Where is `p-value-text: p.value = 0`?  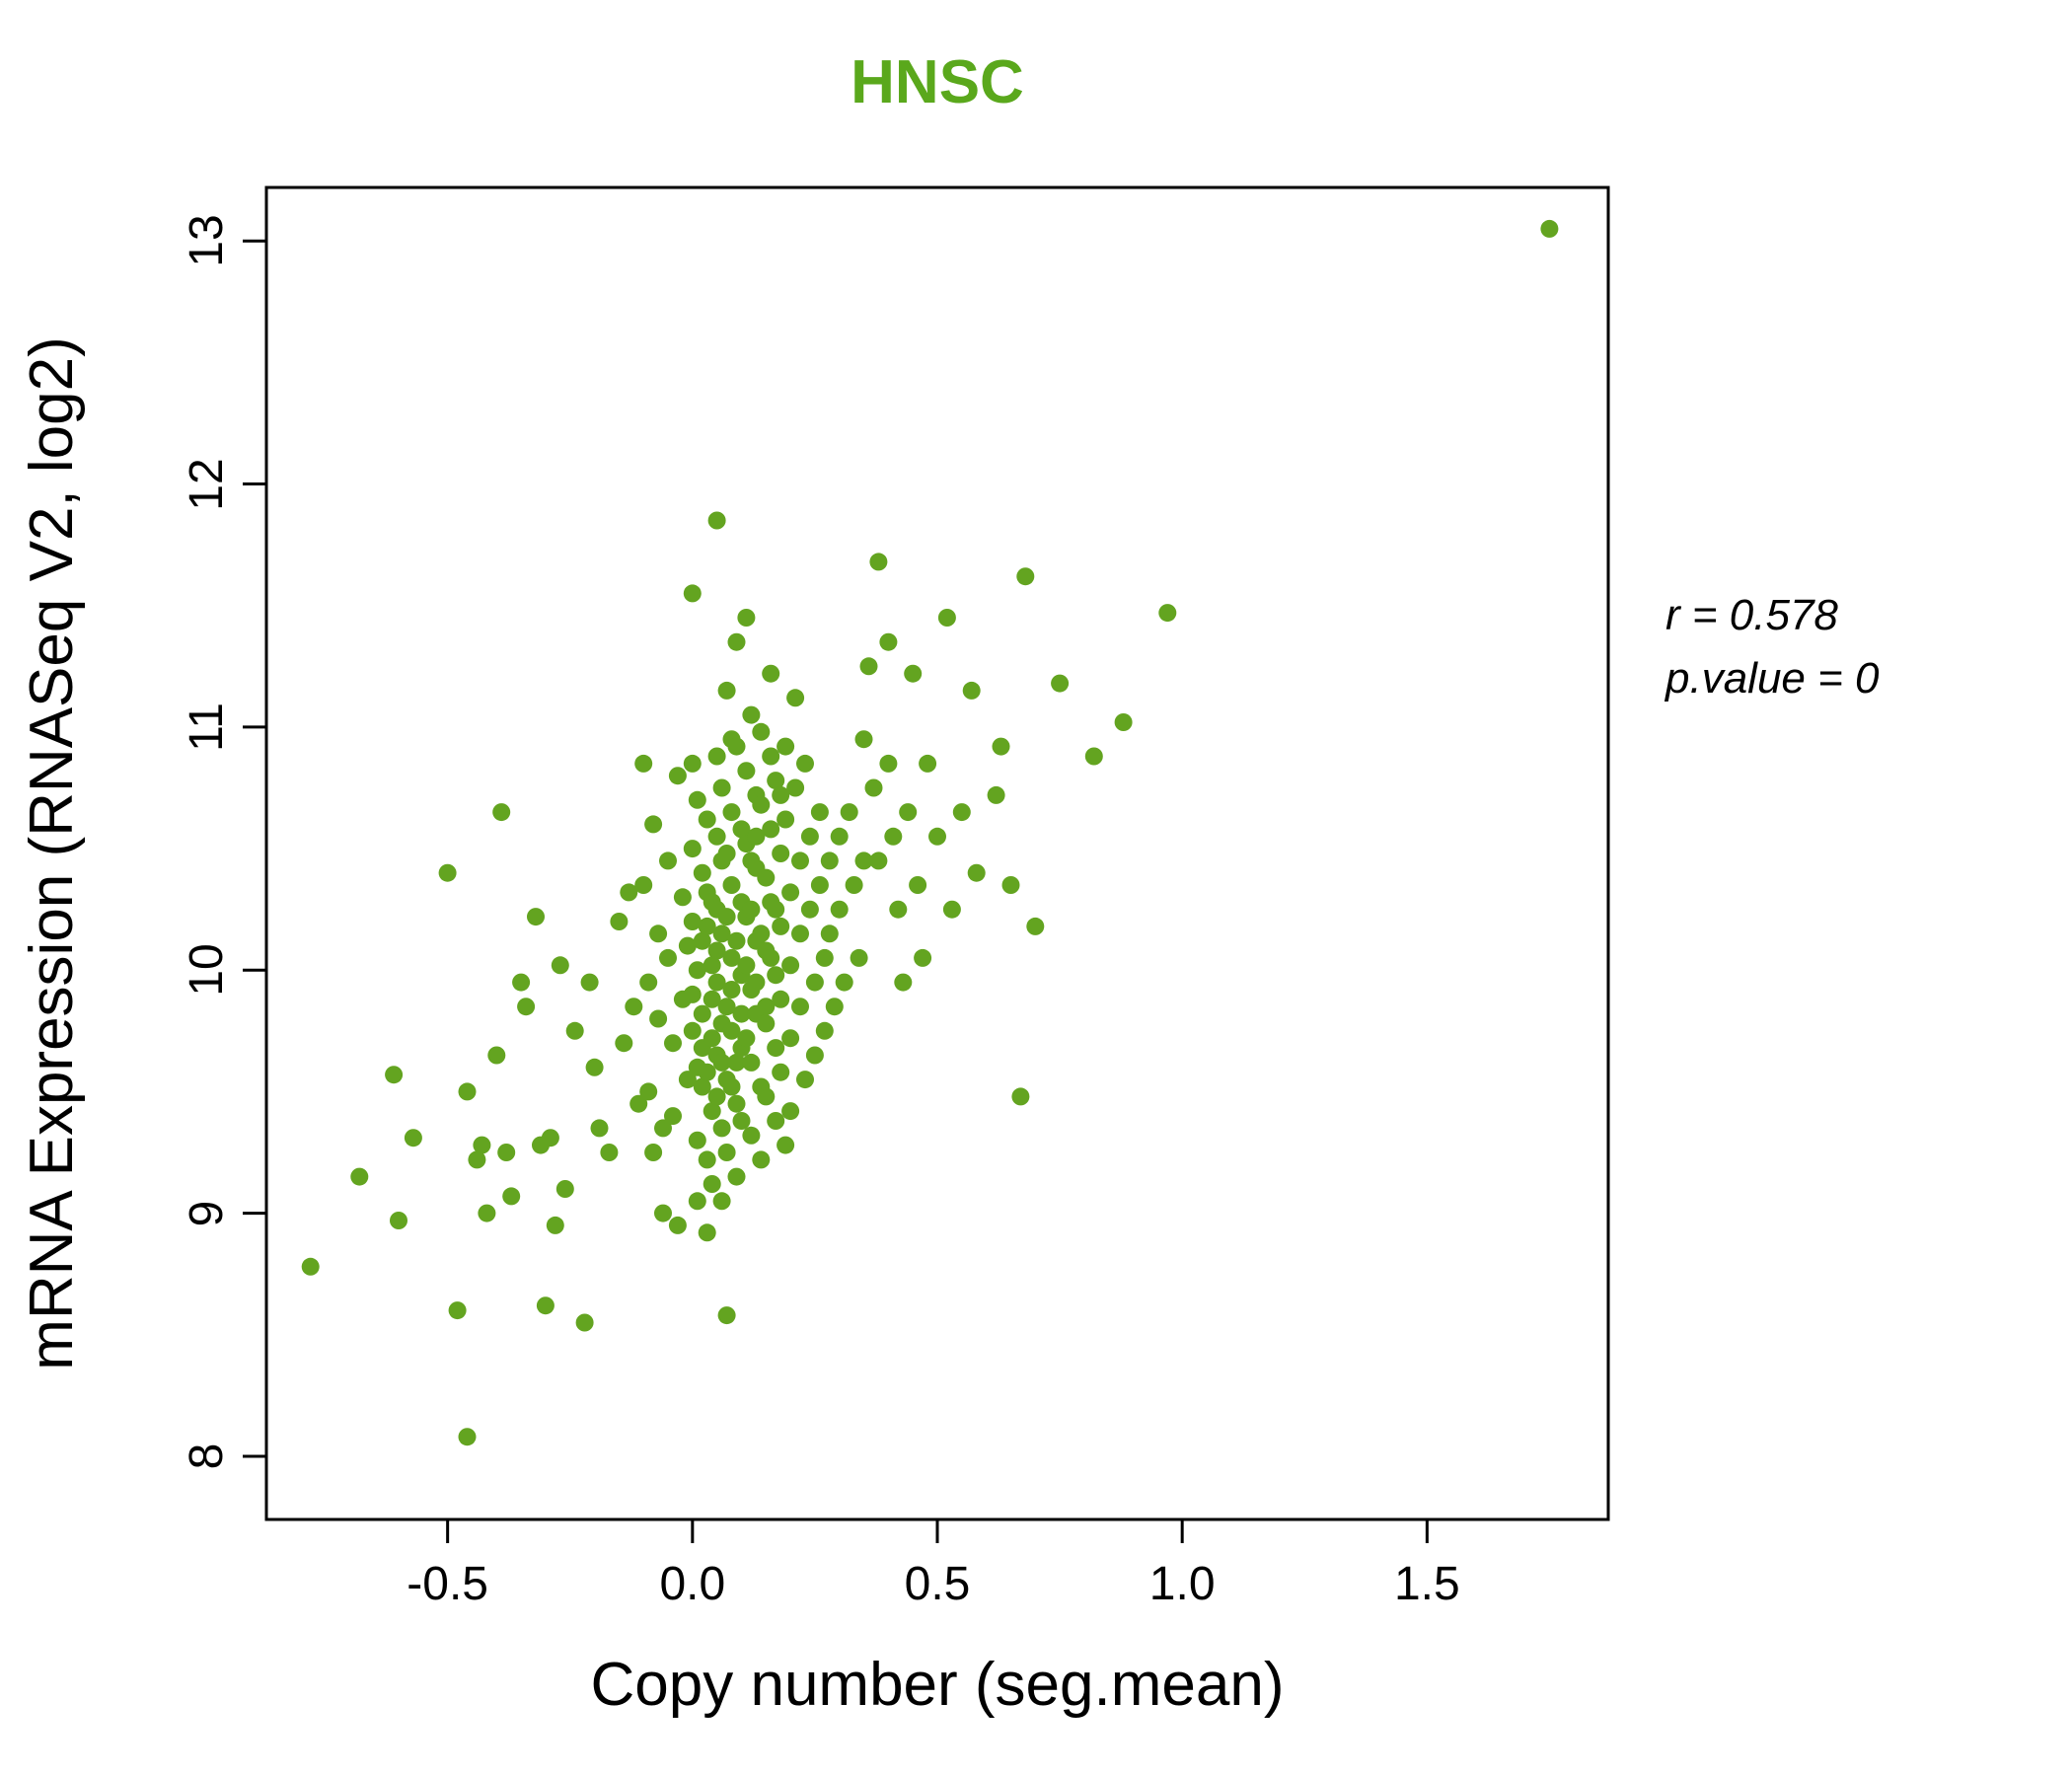 p-value-text: p.value = 0 is located at coordinates (1773, 678).